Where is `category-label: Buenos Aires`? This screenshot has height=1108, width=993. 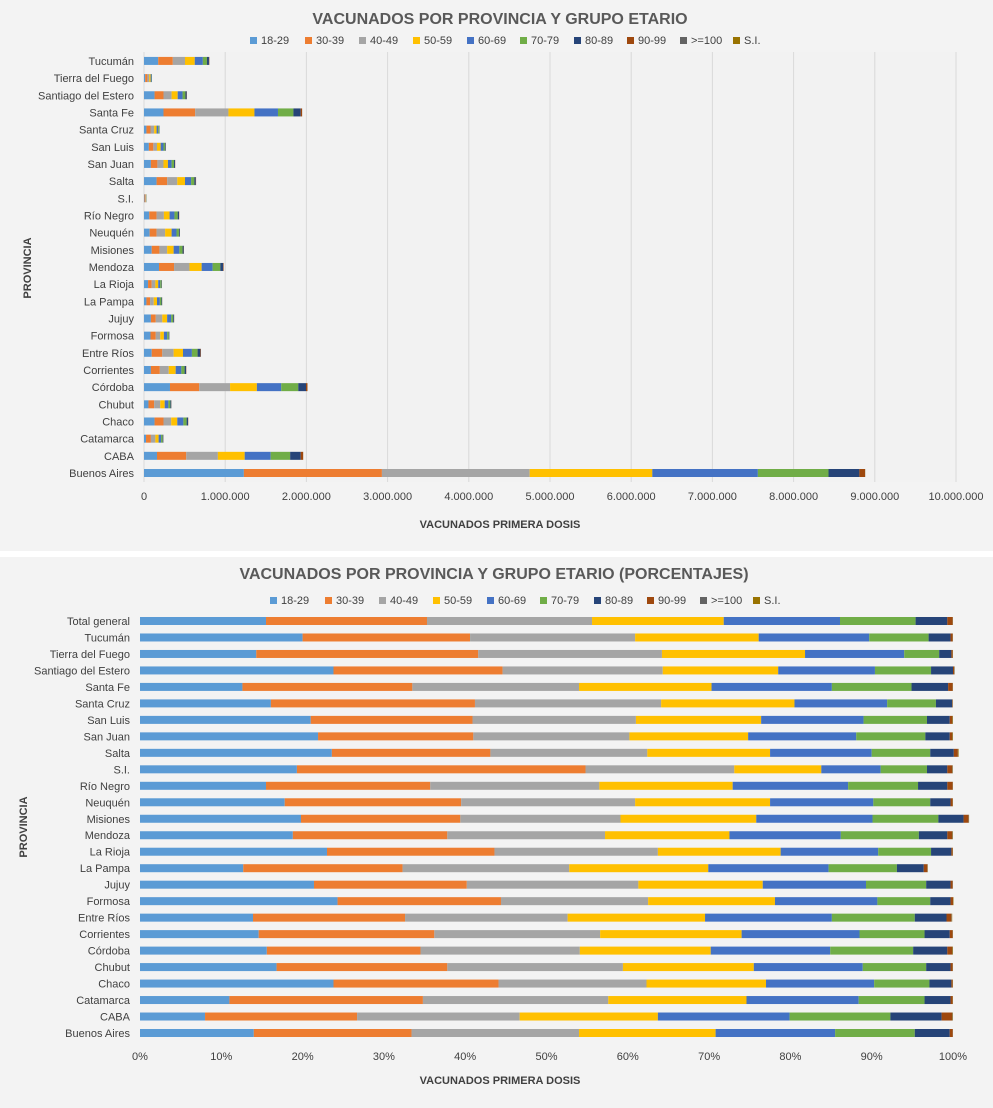 category-label: Buenos Aires is located at coordinates (101, 474).